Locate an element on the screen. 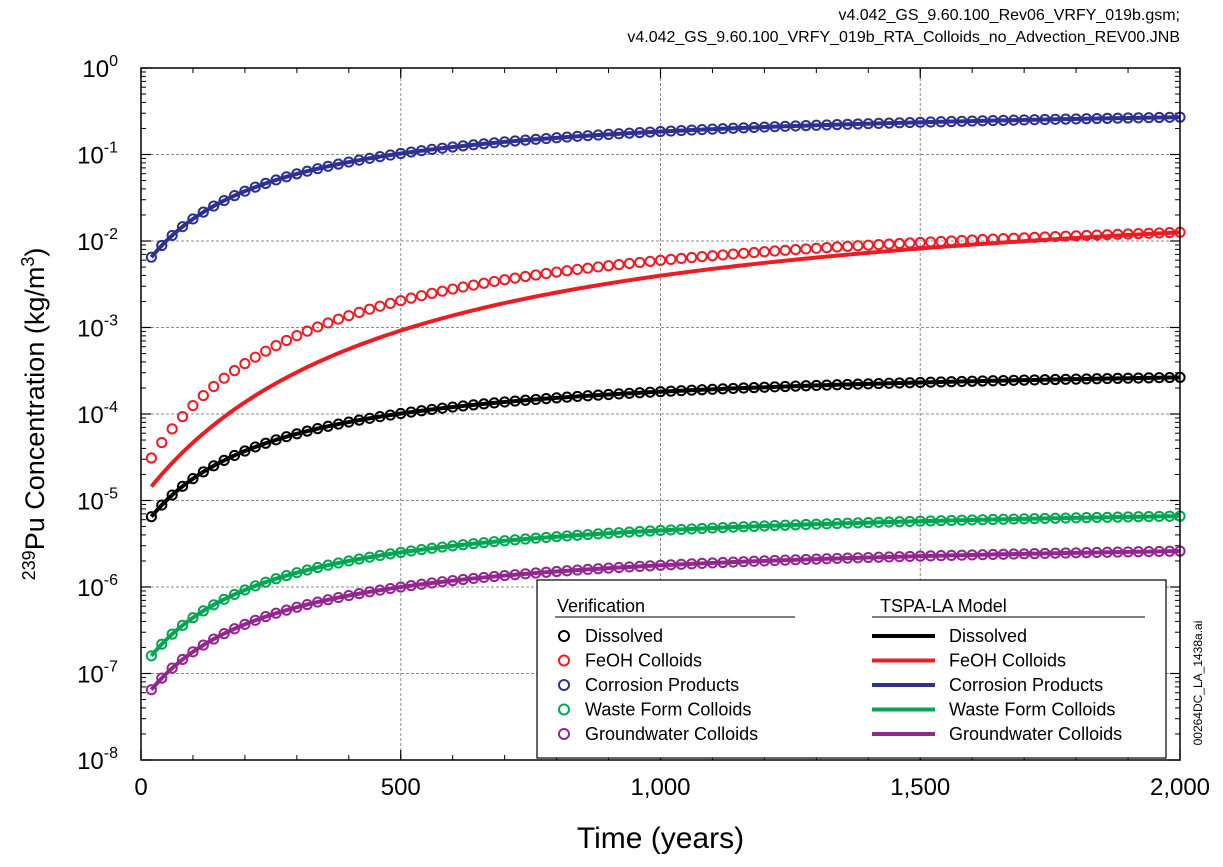 The height and width of the screenshot is (867, 1223). legend-marker-corrosion-products is located at coordinates (564, 685).